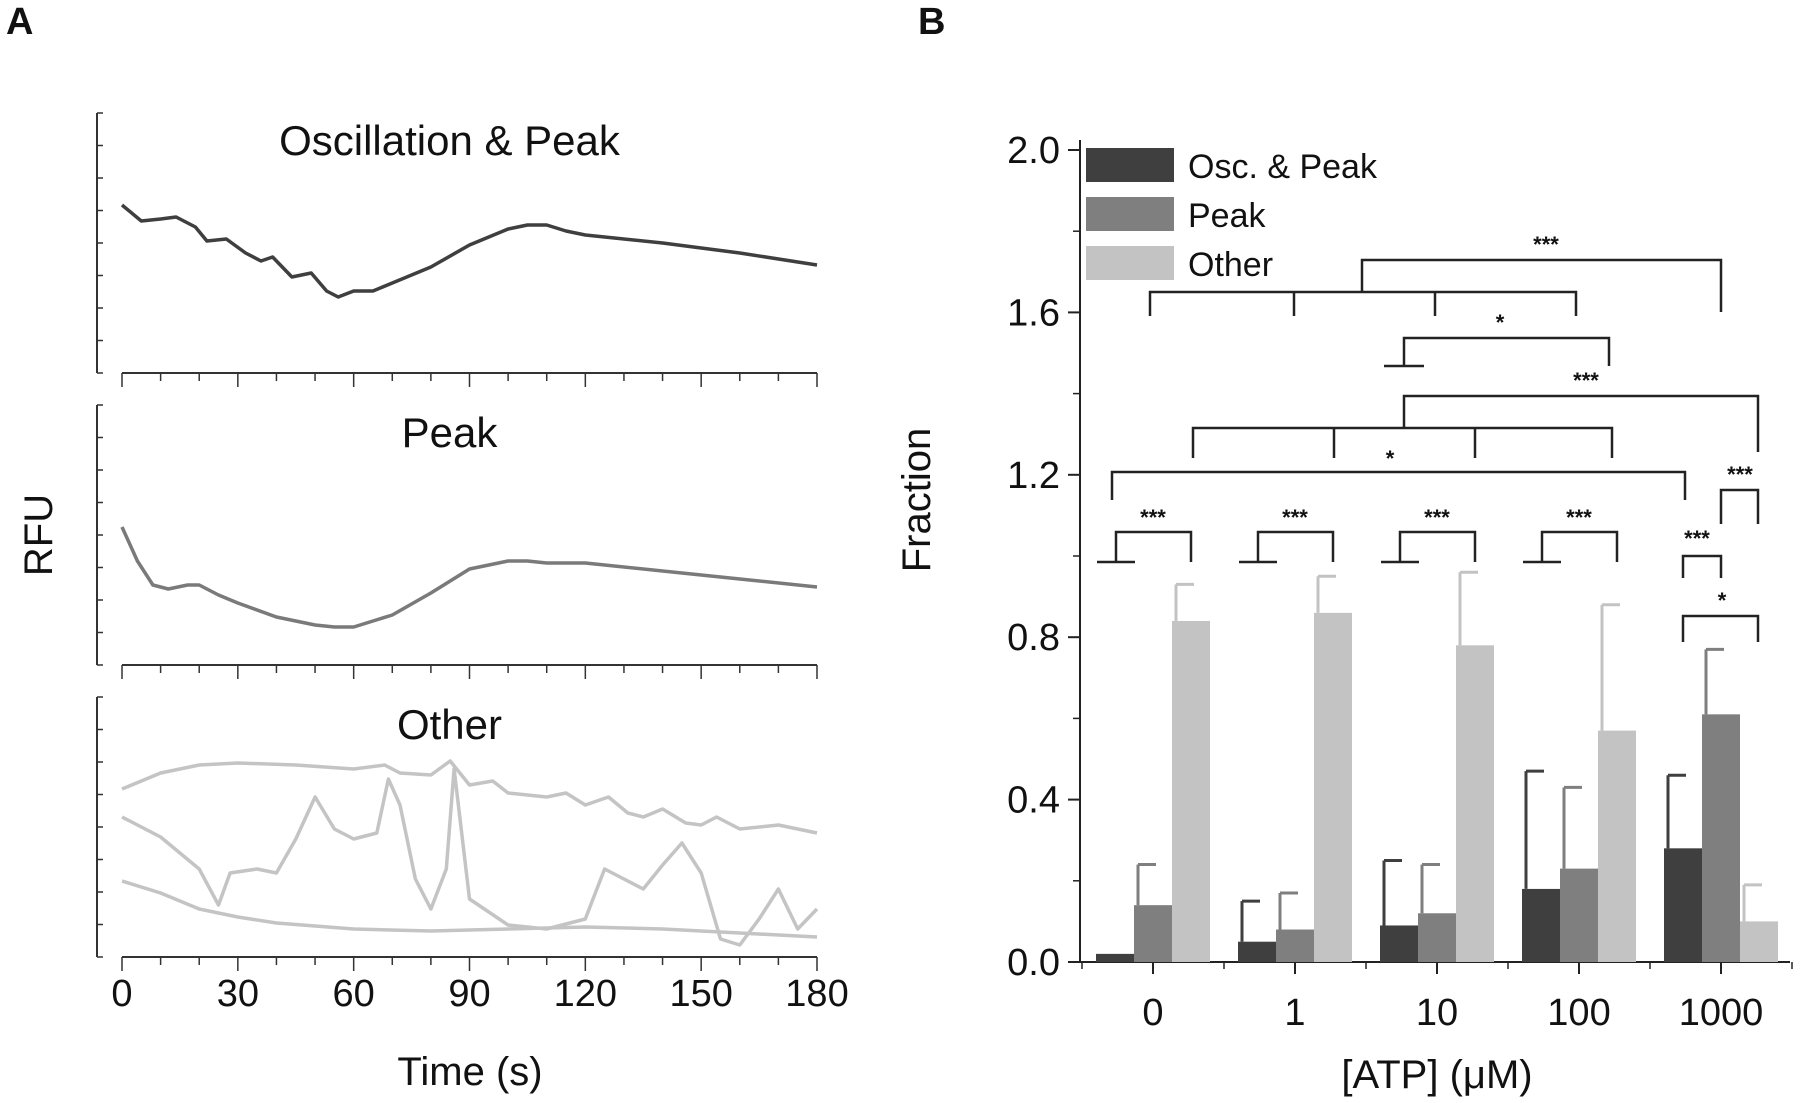 Image resolution: width=1800 pixels, height=1103 pixels. I want to click on legend-label-2: Other, so click(1230, 265).